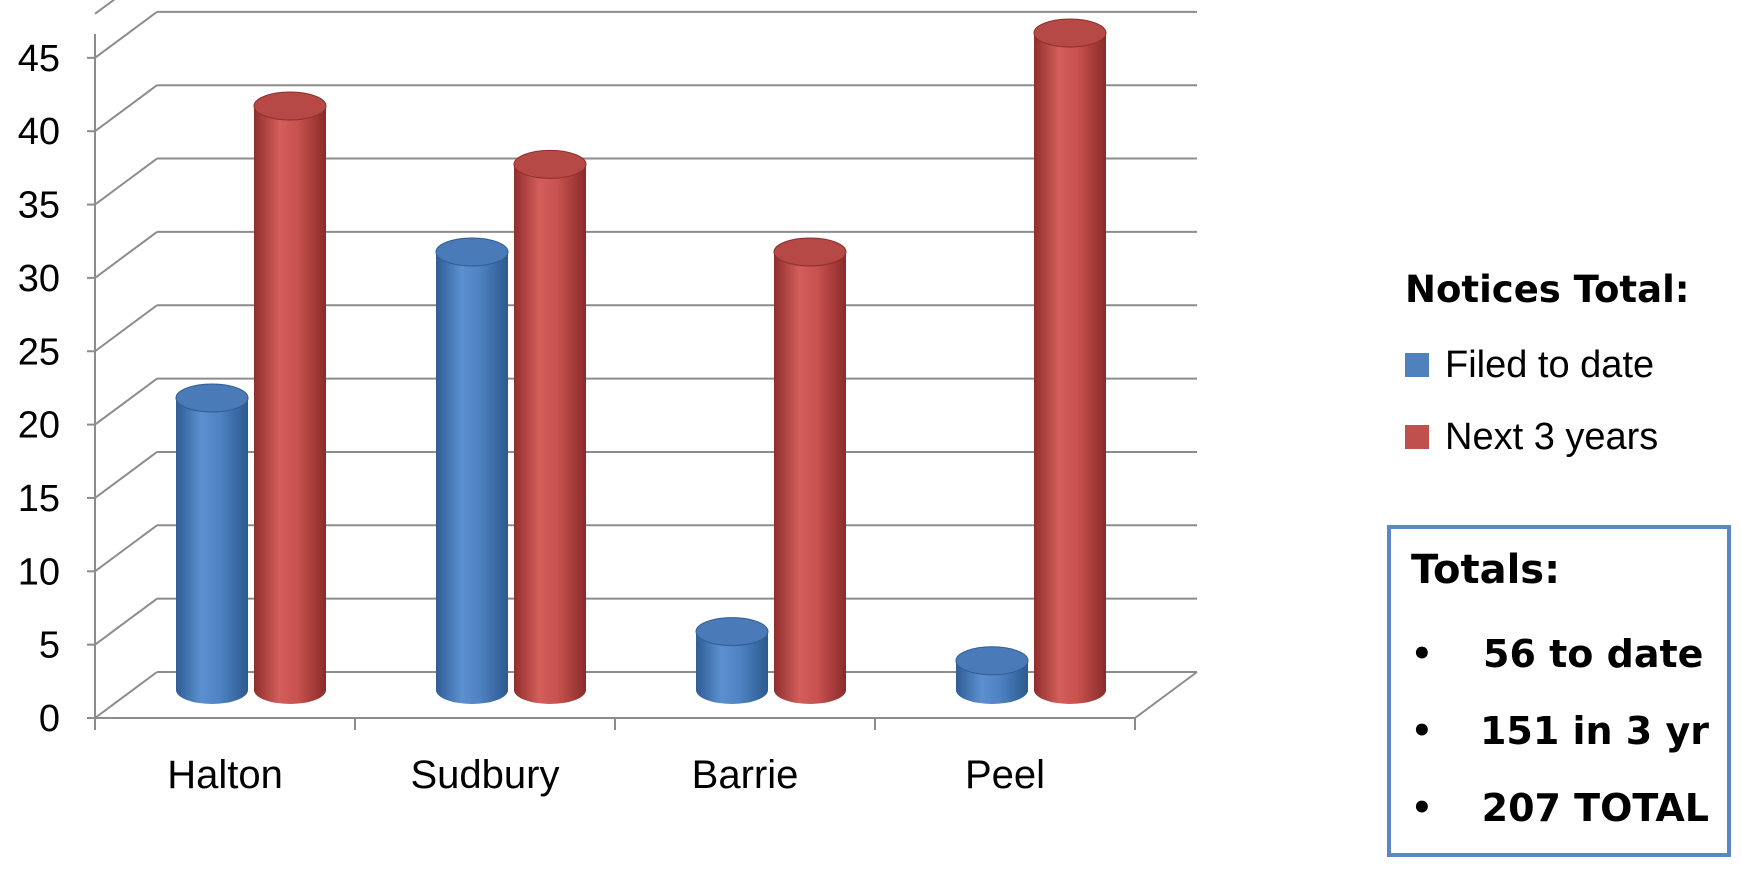 The image size is (1741, 883). What do you see at coordinates (39, 279) in the screenshot?
I see `y-tick-label: 30` at bounding box center [39, 279].